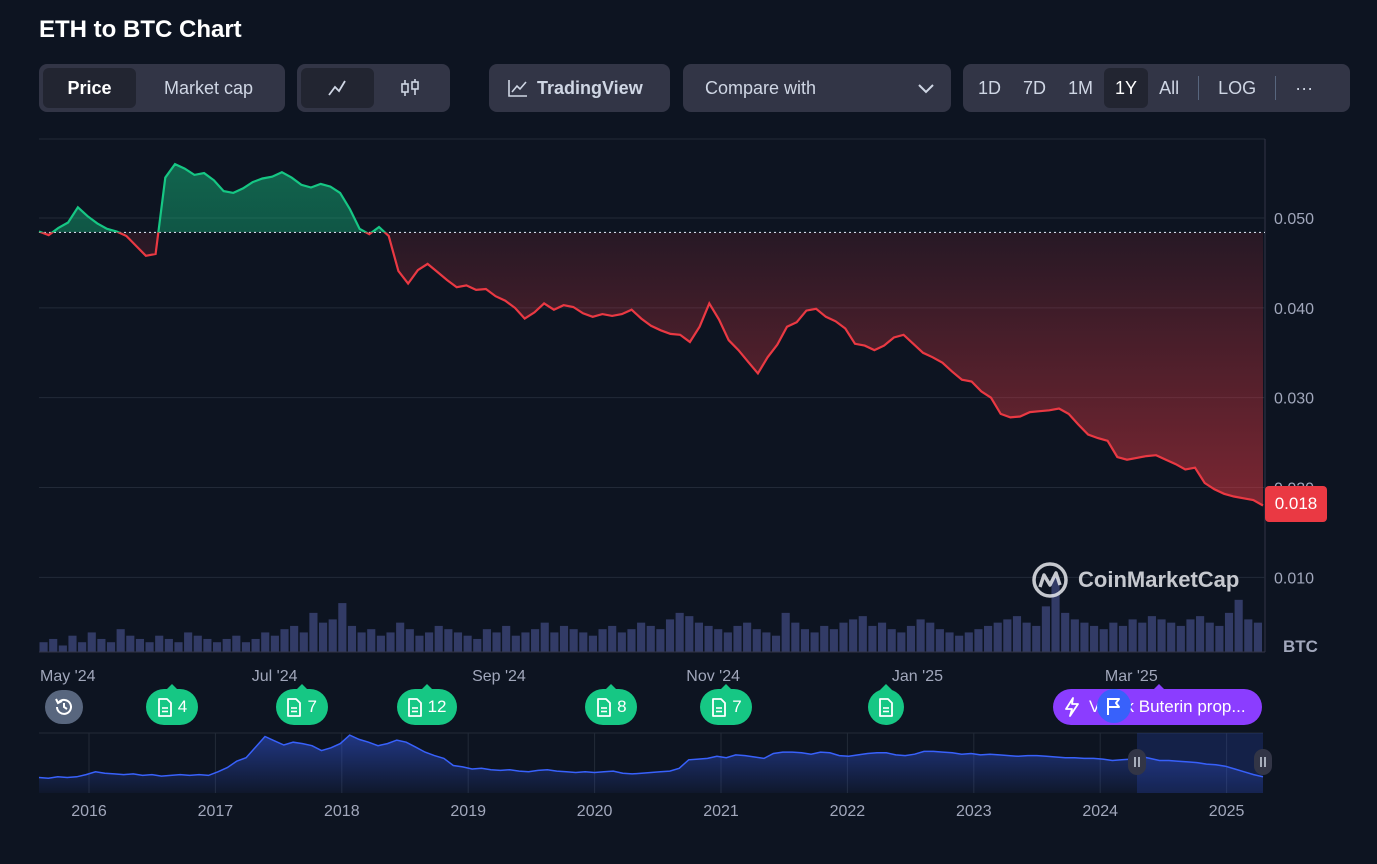 The width and height of the screenshot is (1377, 864). Describe the element at coordinates (1200, 763) in the screenshot. I see `navigator-selection` at that location.